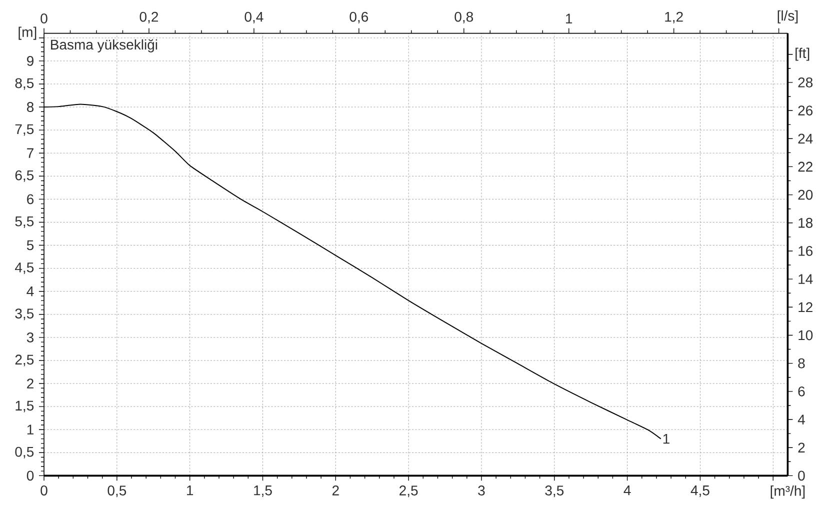 This screenshot has width=833, height=518. I want to click on x-axis-title: [m³/h], so click(787, 492).